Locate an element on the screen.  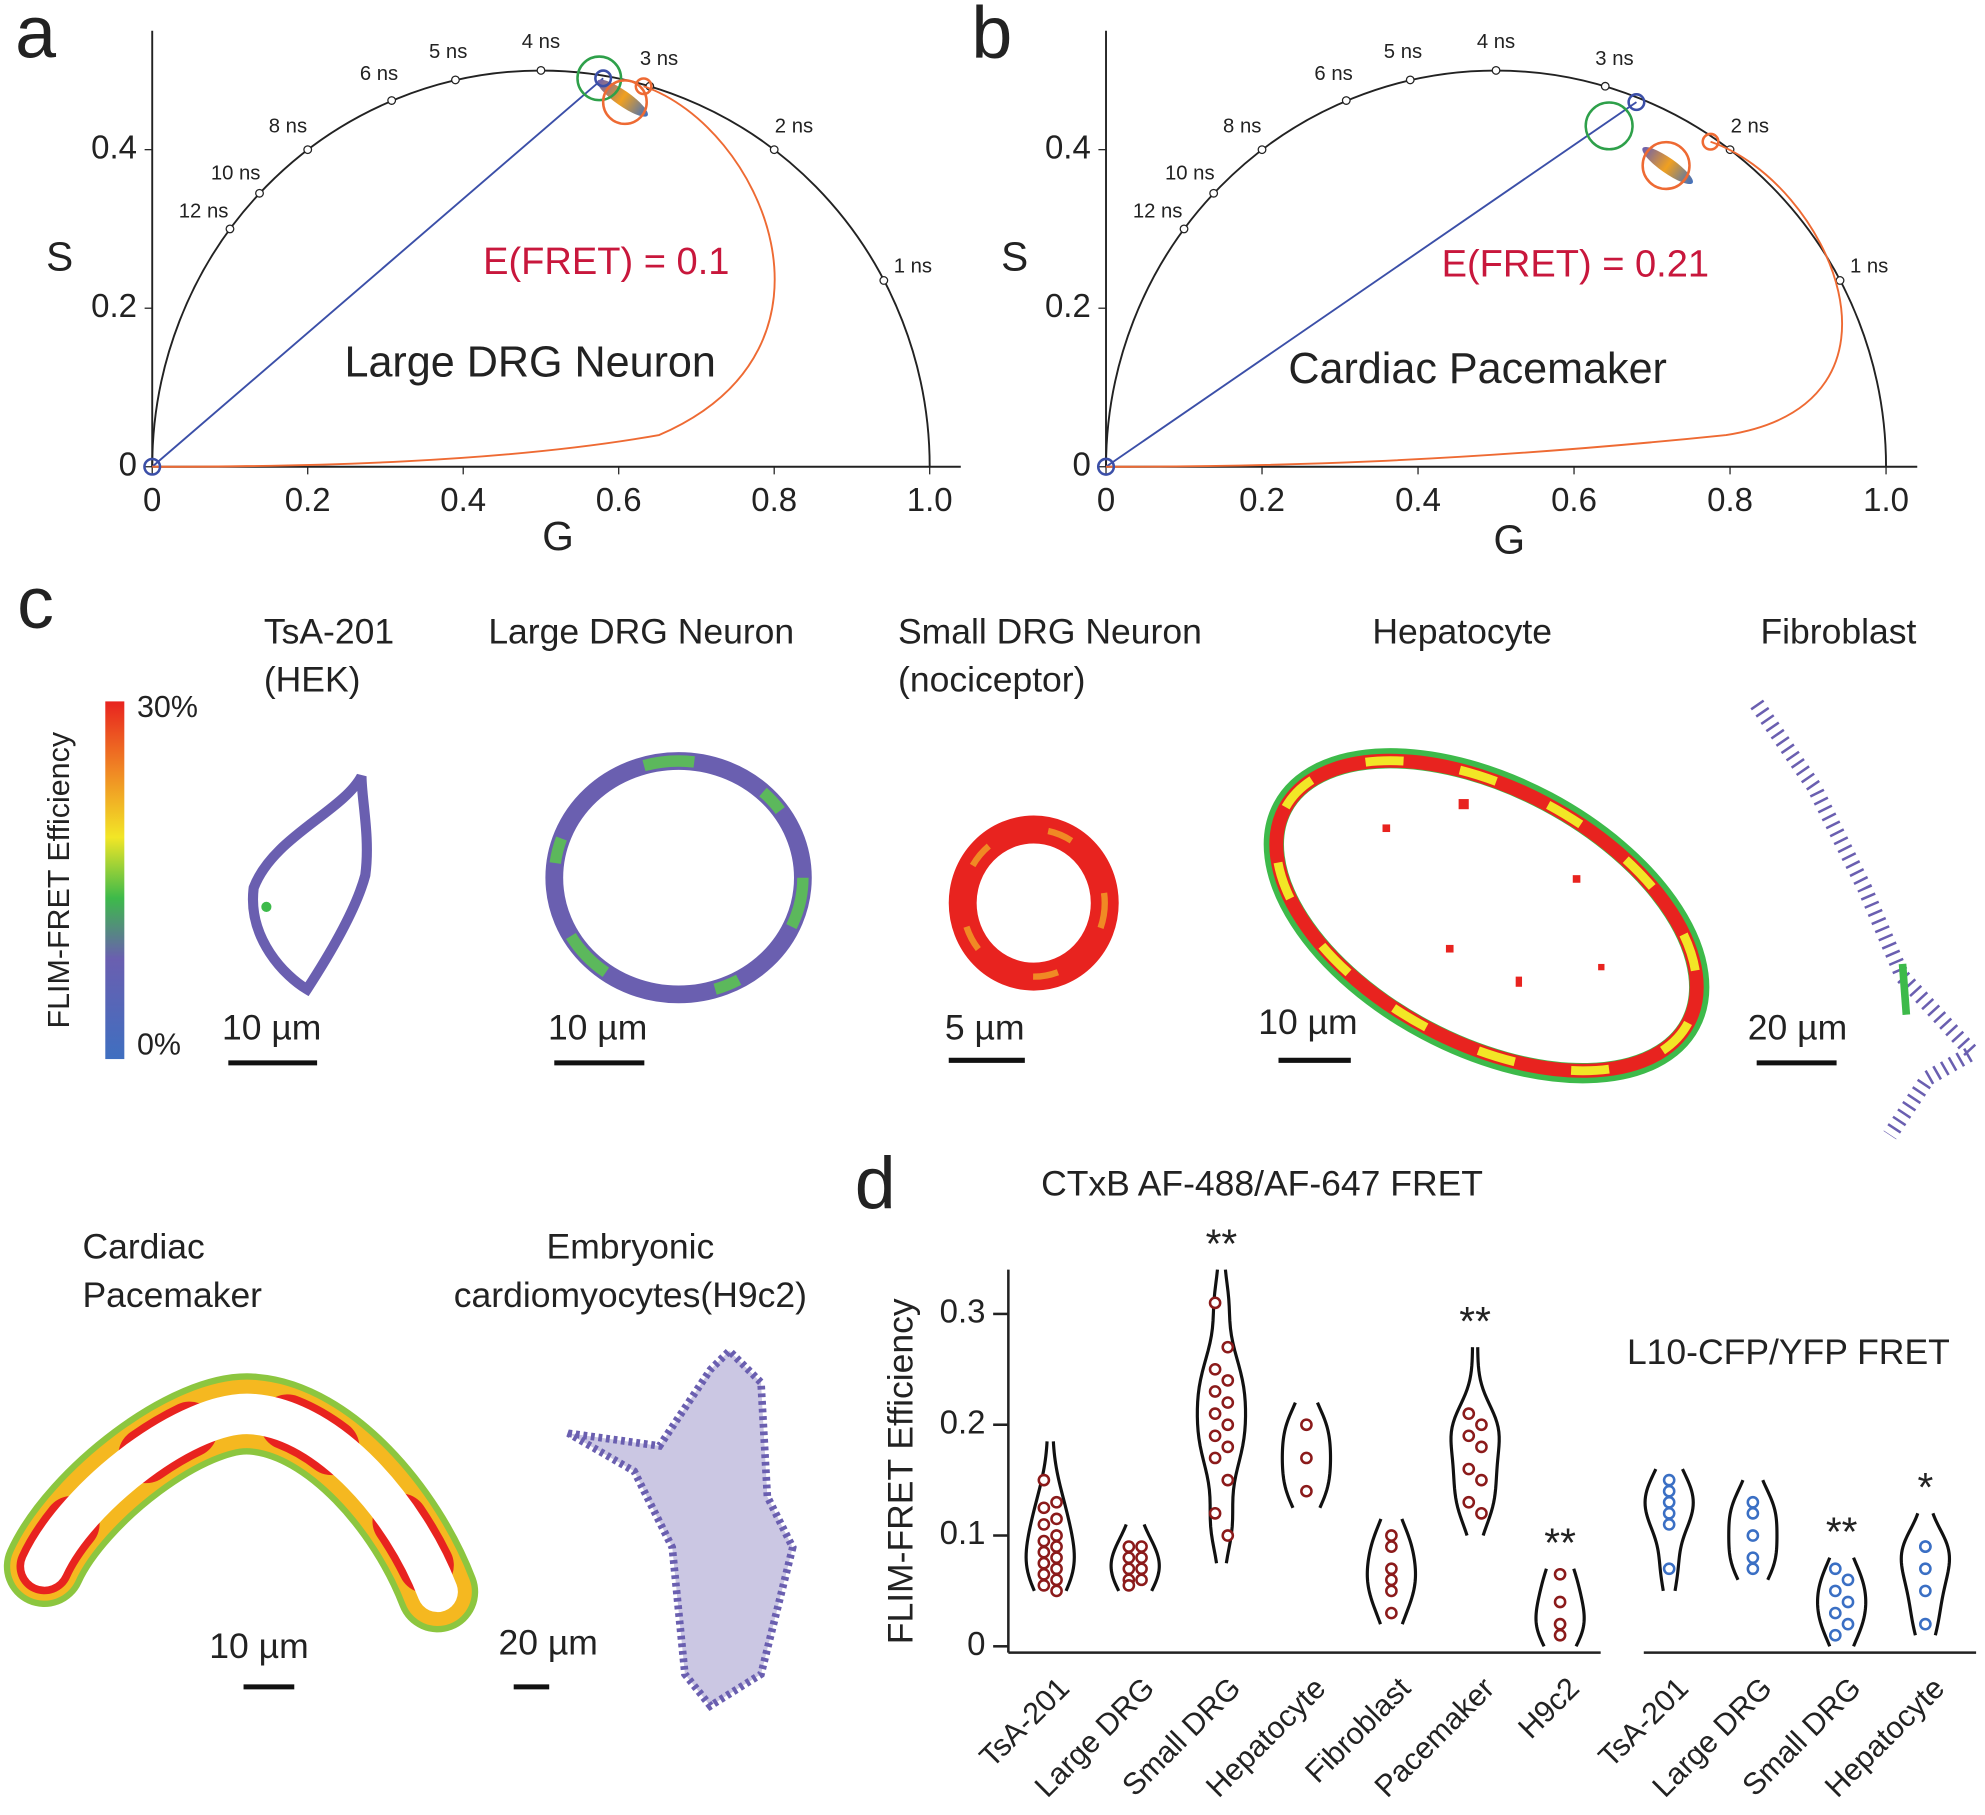
scale-bar-label: 20 µm is located at coordinates (547, 1642).